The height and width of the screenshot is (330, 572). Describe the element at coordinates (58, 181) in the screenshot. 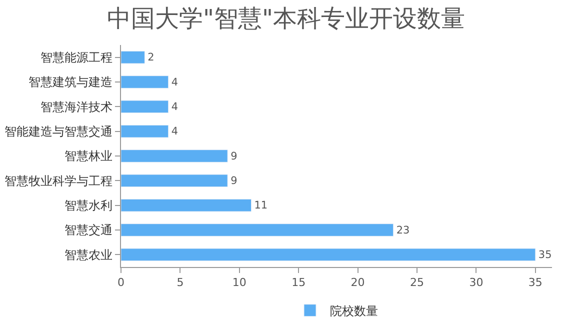

I see `y-tick-label: 智慧牧业科学与工程` at that location.